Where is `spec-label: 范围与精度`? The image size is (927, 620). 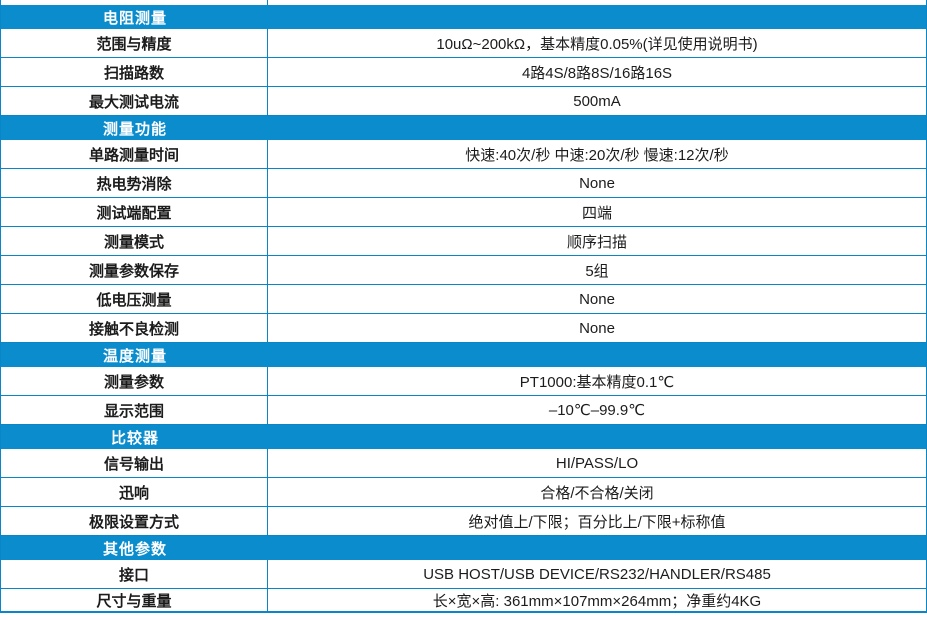
spec-label: 范围与精度 is located at coordinates (134, 43).